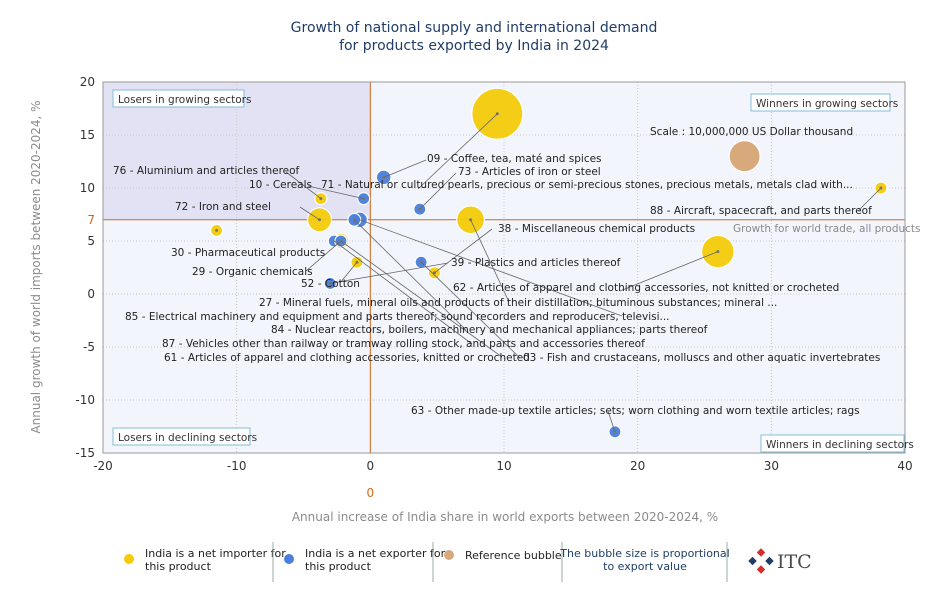  I want to click on x-tick-label: 20, so click(637, 466).